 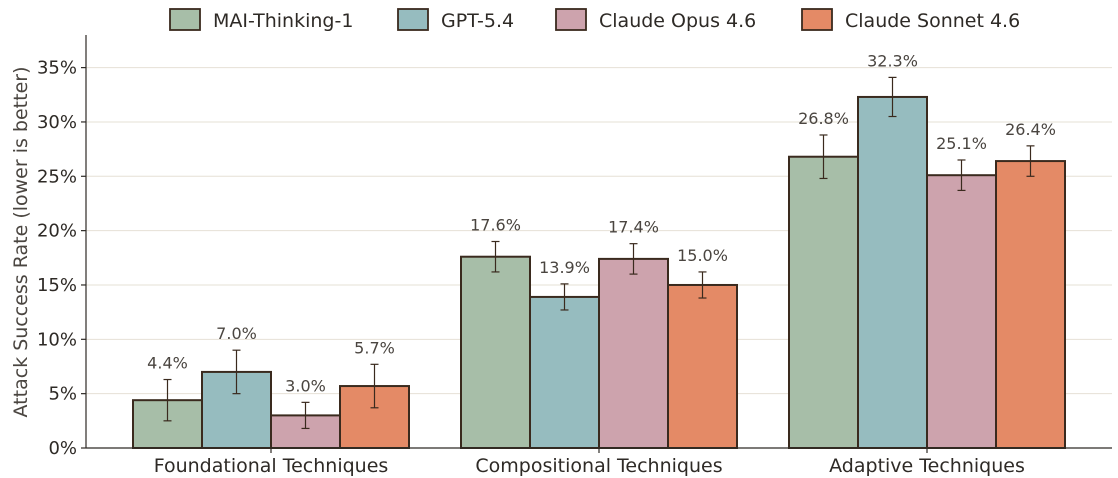 What do you see at coordinates (927, 466) in the screenshot?
I see `x-tick-label: Adaptive Techniques` at bounding box center [927, 466].